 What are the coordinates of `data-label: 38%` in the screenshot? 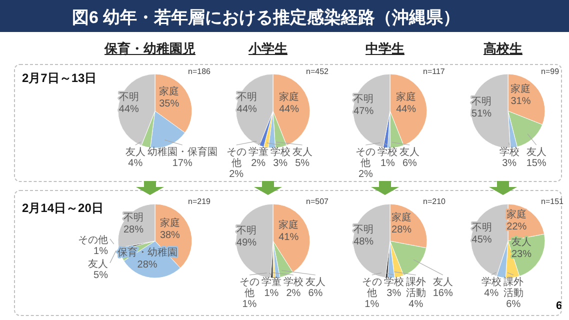 It's located at (170, 236).